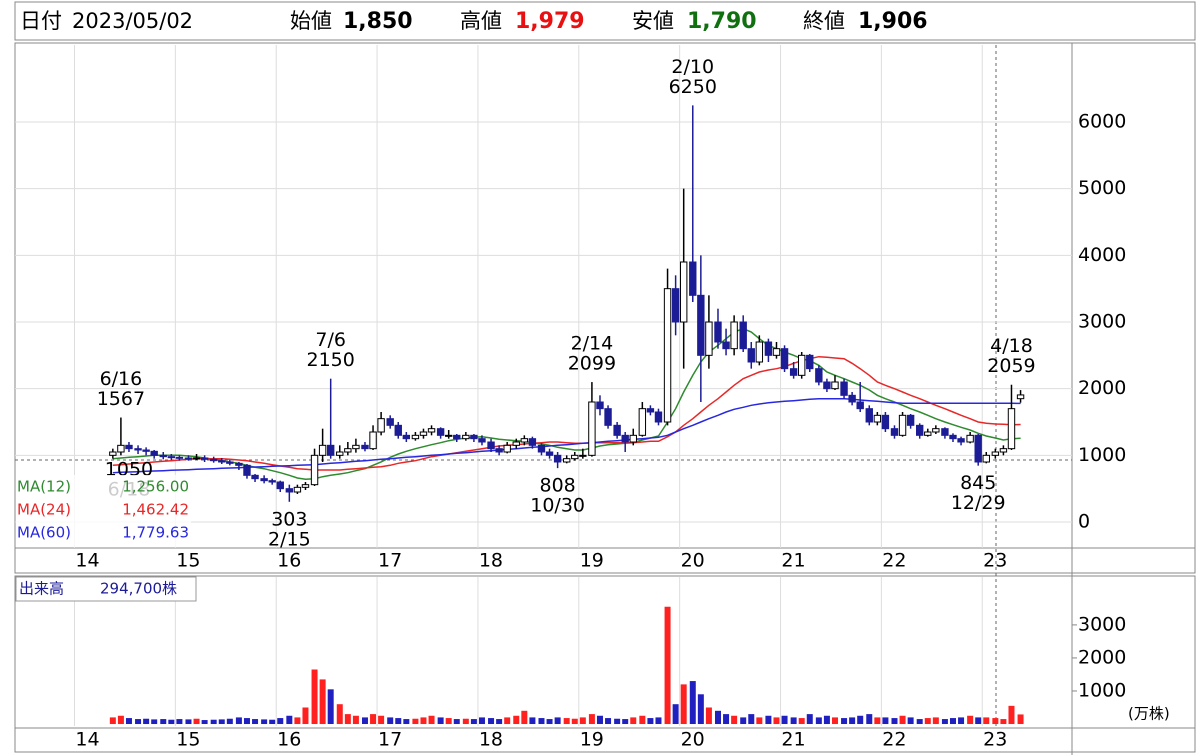 This screenshot has height=755, width=1200. Describe the element at coordinates (330, 340) in the screenshot. I see `annotation-date: 7/6` at that location.